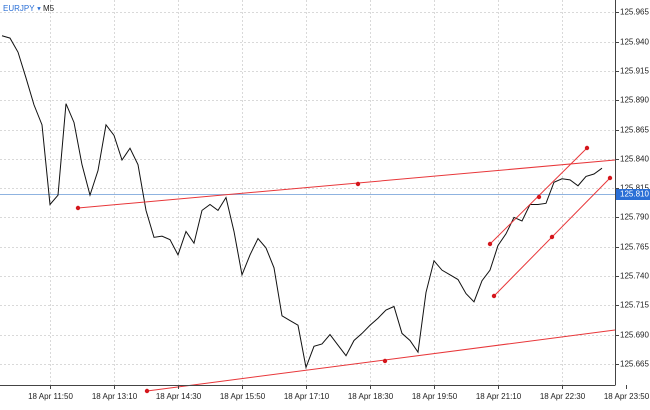 The width and height of the screenshot is (650, 410). I want to click on y-tick-label: 125.915, so click(634, 71).